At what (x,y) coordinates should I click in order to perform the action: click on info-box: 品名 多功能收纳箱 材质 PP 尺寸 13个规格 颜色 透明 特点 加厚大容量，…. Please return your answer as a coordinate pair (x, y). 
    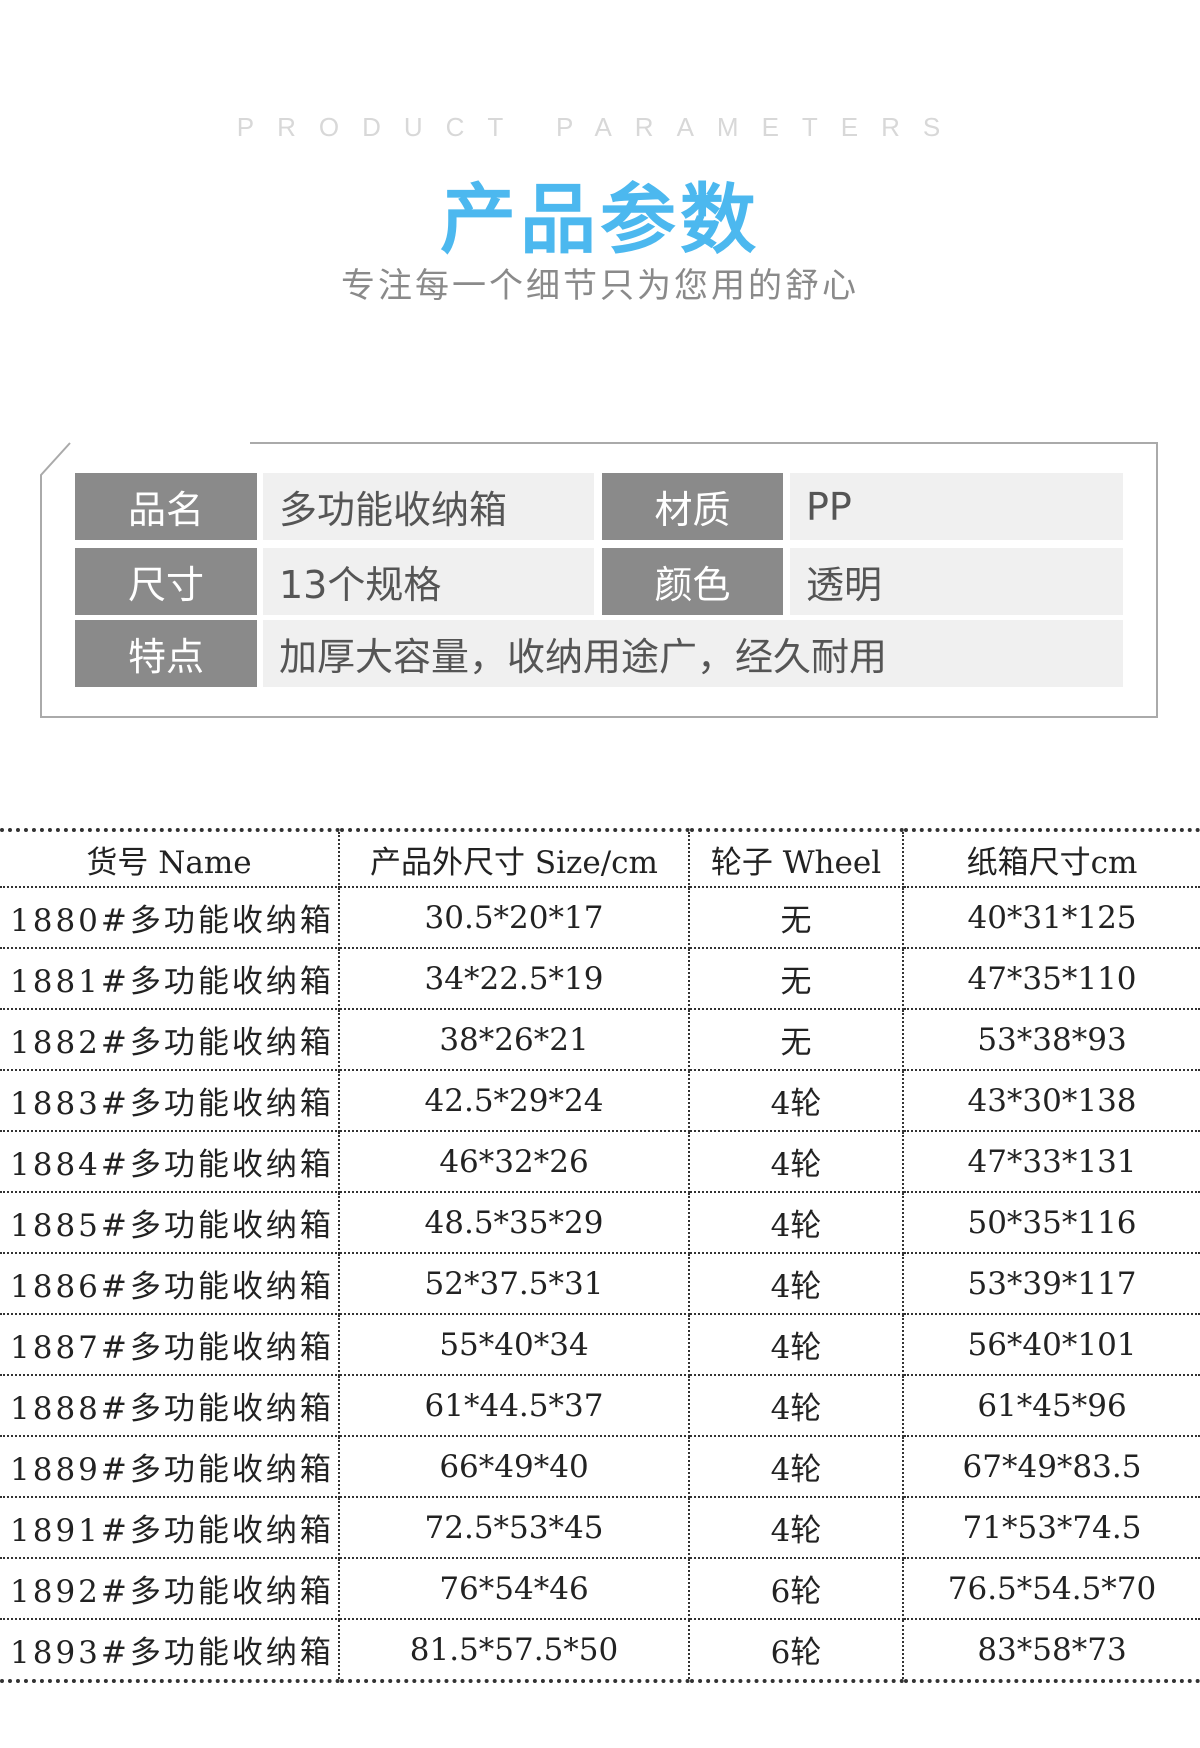
    Looking at the image, I should click on (599, 580).